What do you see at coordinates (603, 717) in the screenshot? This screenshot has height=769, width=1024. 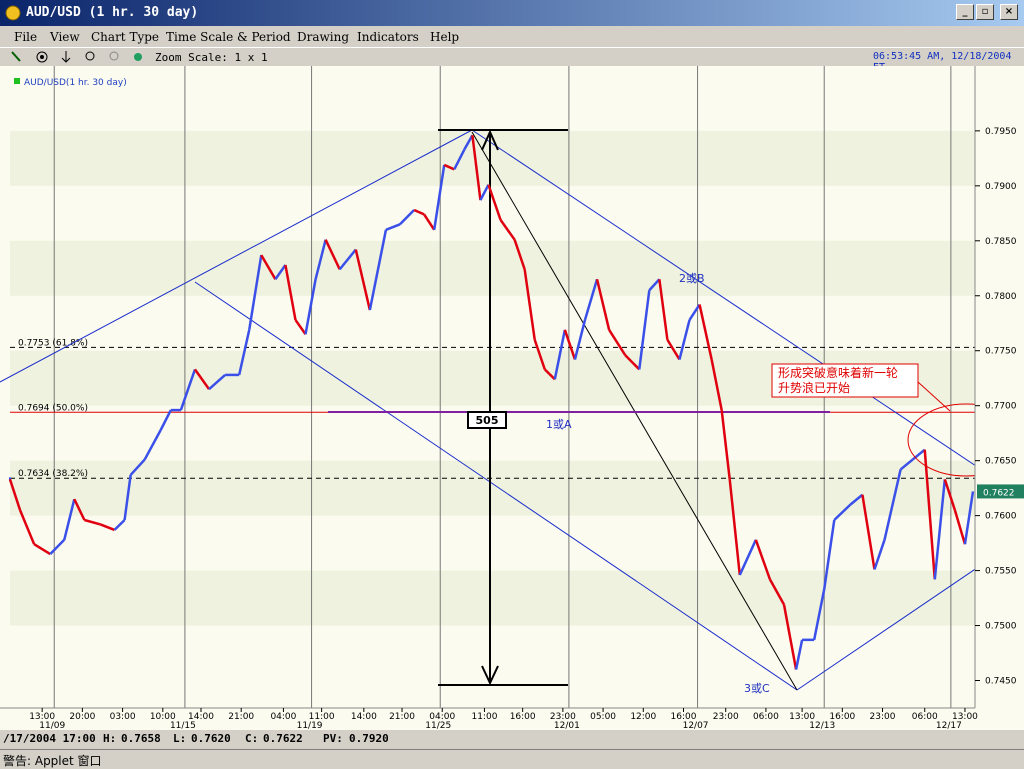 I see `x-tick-label: 05:00` at bounding box center [603, 717].